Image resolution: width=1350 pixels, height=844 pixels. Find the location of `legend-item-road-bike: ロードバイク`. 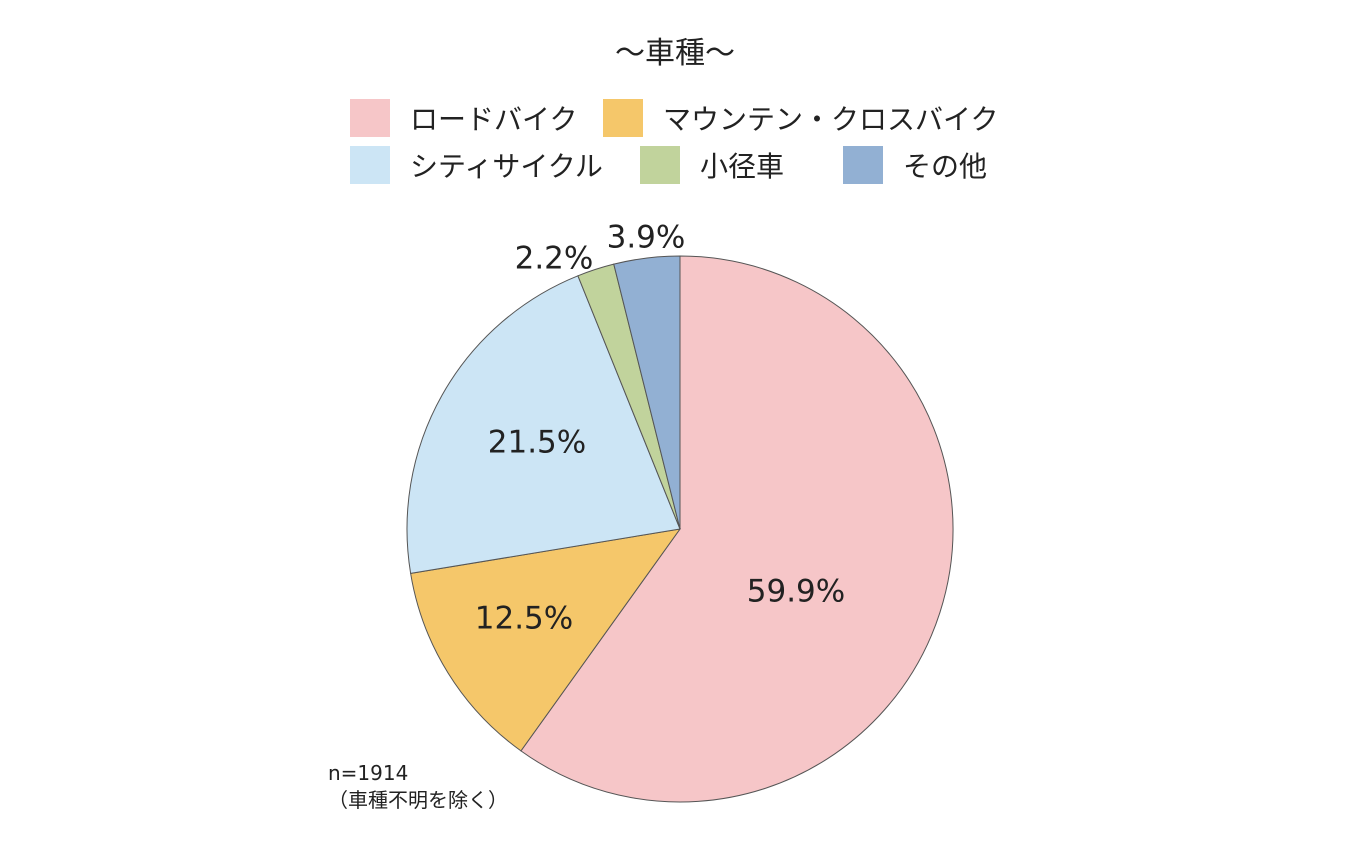

legend-item-road-bike: ロードバイク is located at coordinates (463, 118).